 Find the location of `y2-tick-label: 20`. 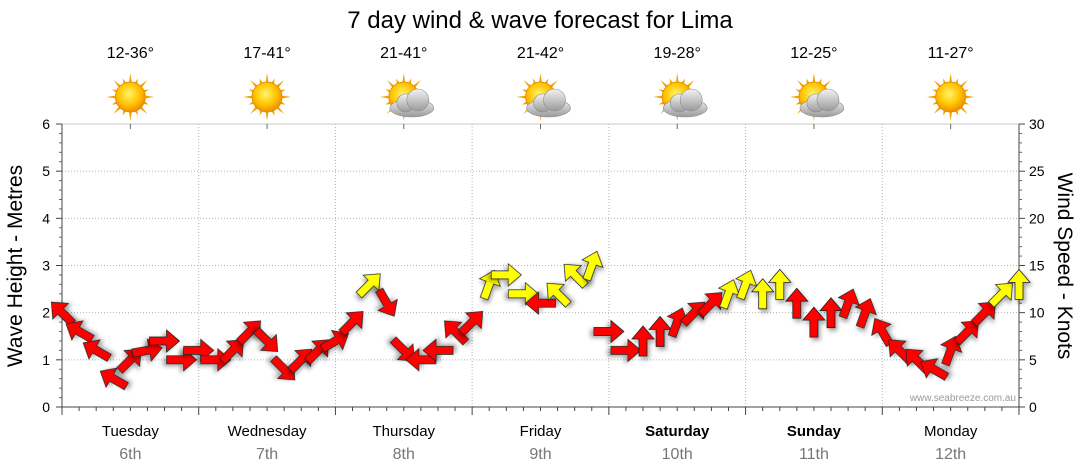

y2-tick-label: 20 is located at coordinates (1037, 218).